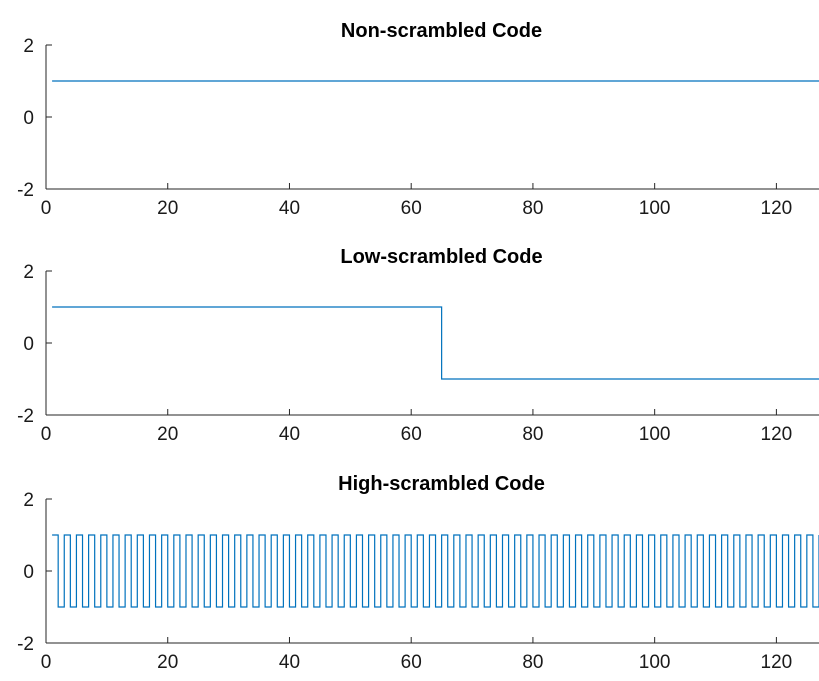  I want to click on chart-title: High-scrambled Code, so click(441, 484).